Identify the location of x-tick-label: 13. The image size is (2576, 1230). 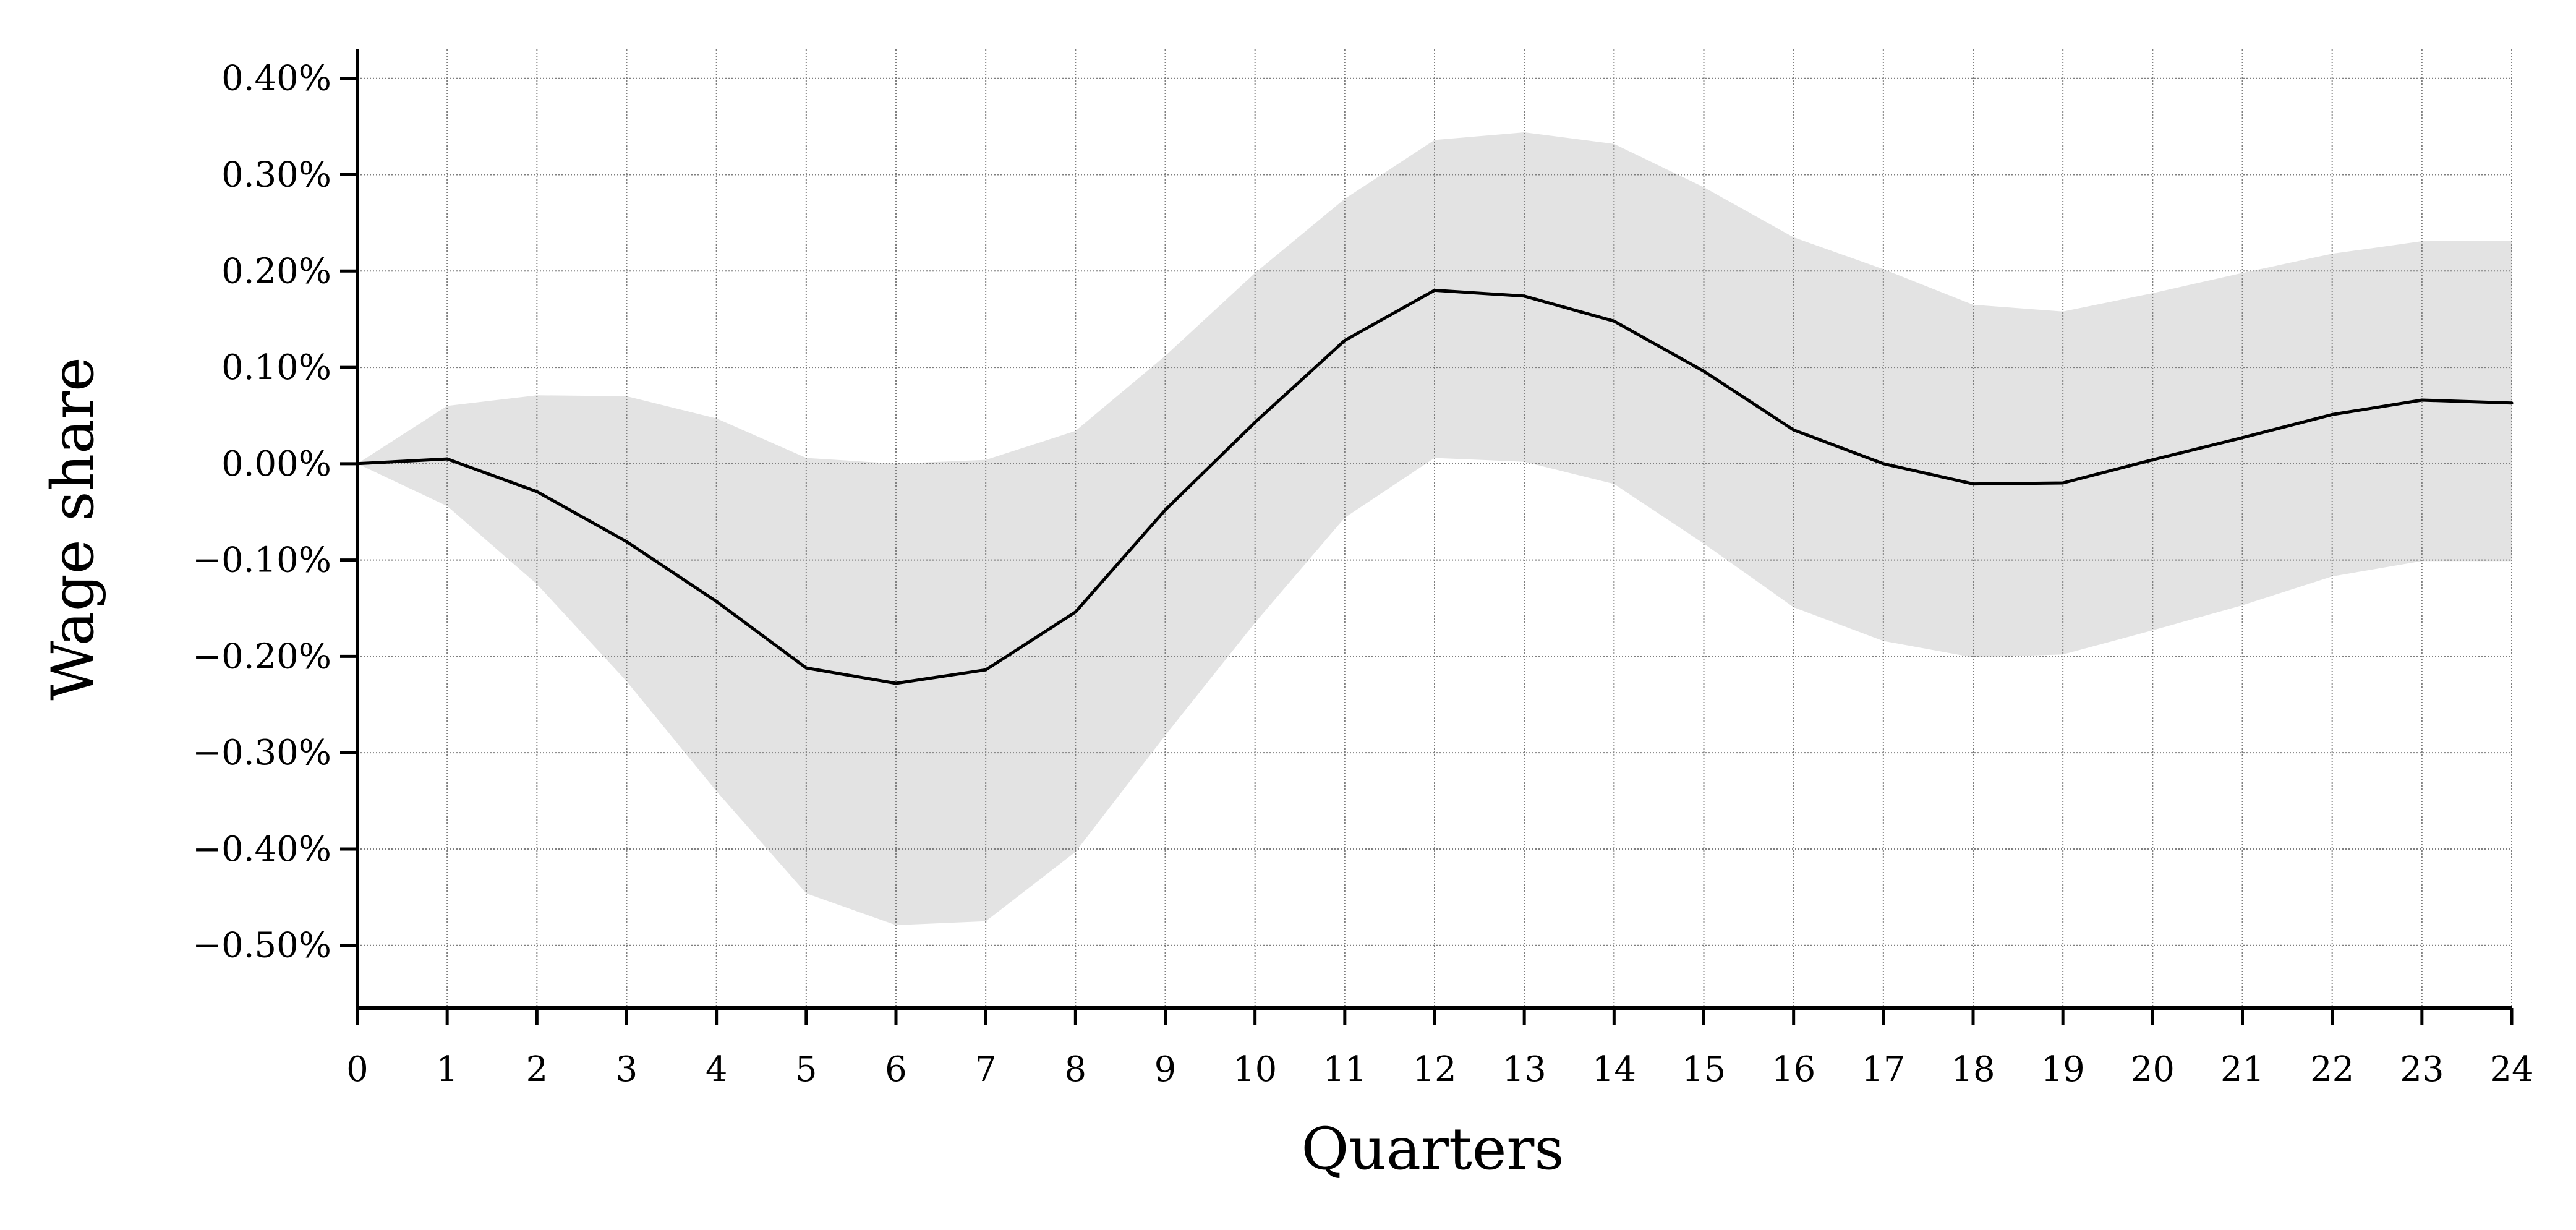
(1524, 1069).